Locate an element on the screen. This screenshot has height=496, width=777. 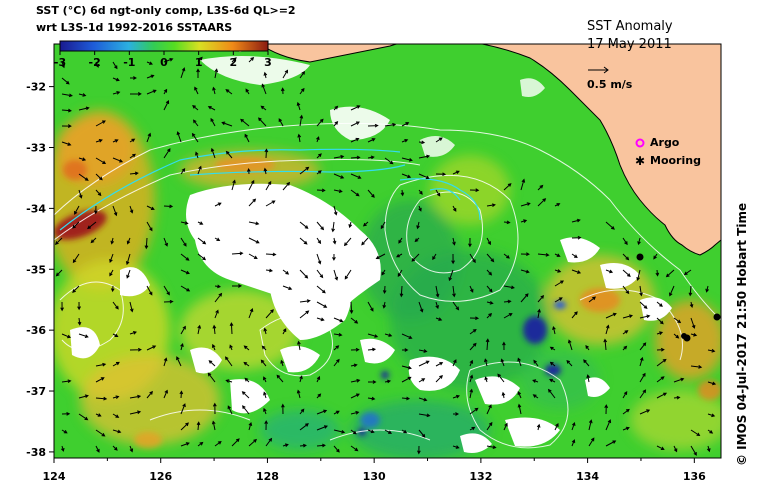
colorbar-tick-label: -2 is located at coordinates (95, 62).